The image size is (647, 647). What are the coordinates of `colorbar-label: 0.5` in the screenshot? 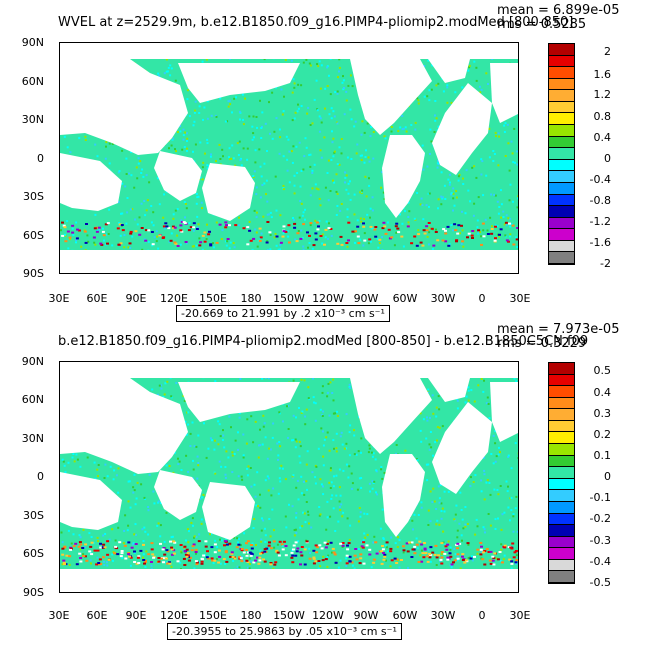 It's located at (602, 370).